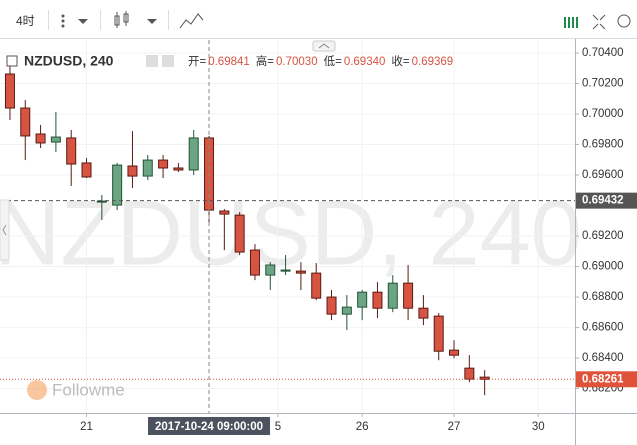 Image resolution: width=637 pixels, height=445 pixels. I want to click on toolbar: 4时, so click(318, 24).